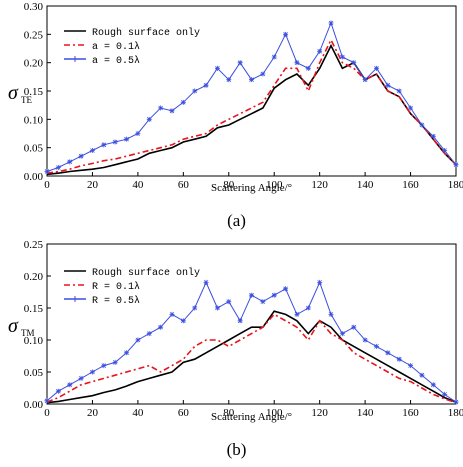 Image resolution: width=463 pixels, height=467 pixels. What do you see at coordinates (26, 100) in the screenshot?
I see `y-axis-label-subscript: TE` at bounding box center [26, 100].